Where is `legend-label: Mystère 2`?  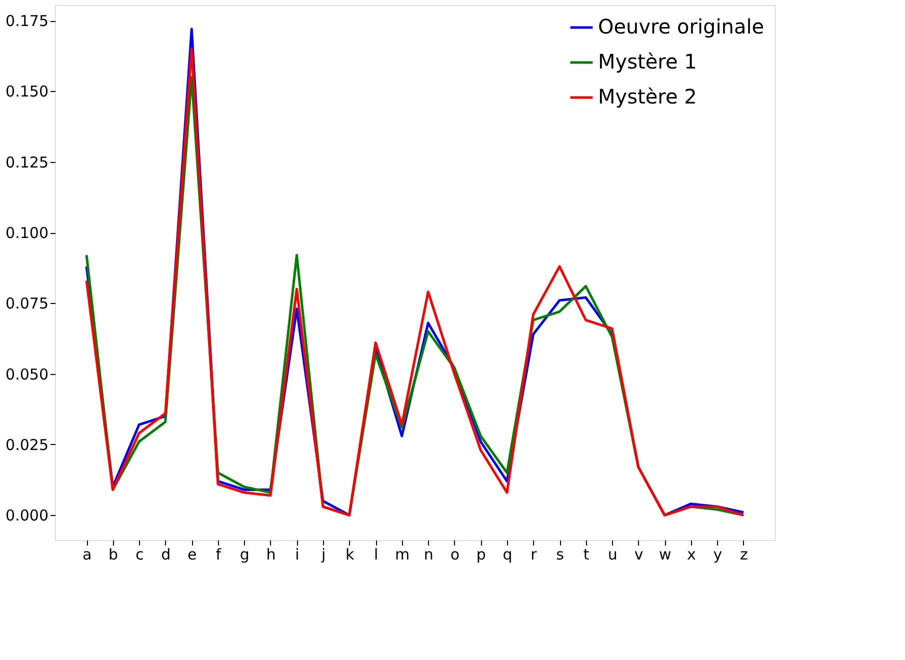 legend-label: Mystère 2 is located at coordinates (647, 96).